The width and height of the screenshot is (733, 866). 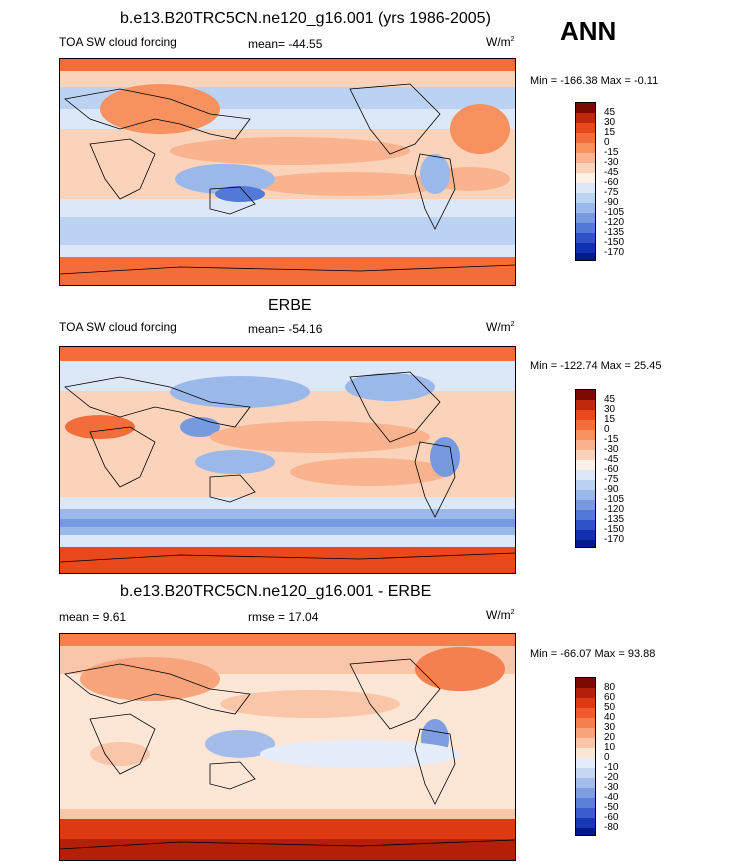 What do you see at coordinates (611, 777) in the screenshot?
I see `tick-label: -20` at bounding box center [611, 777].